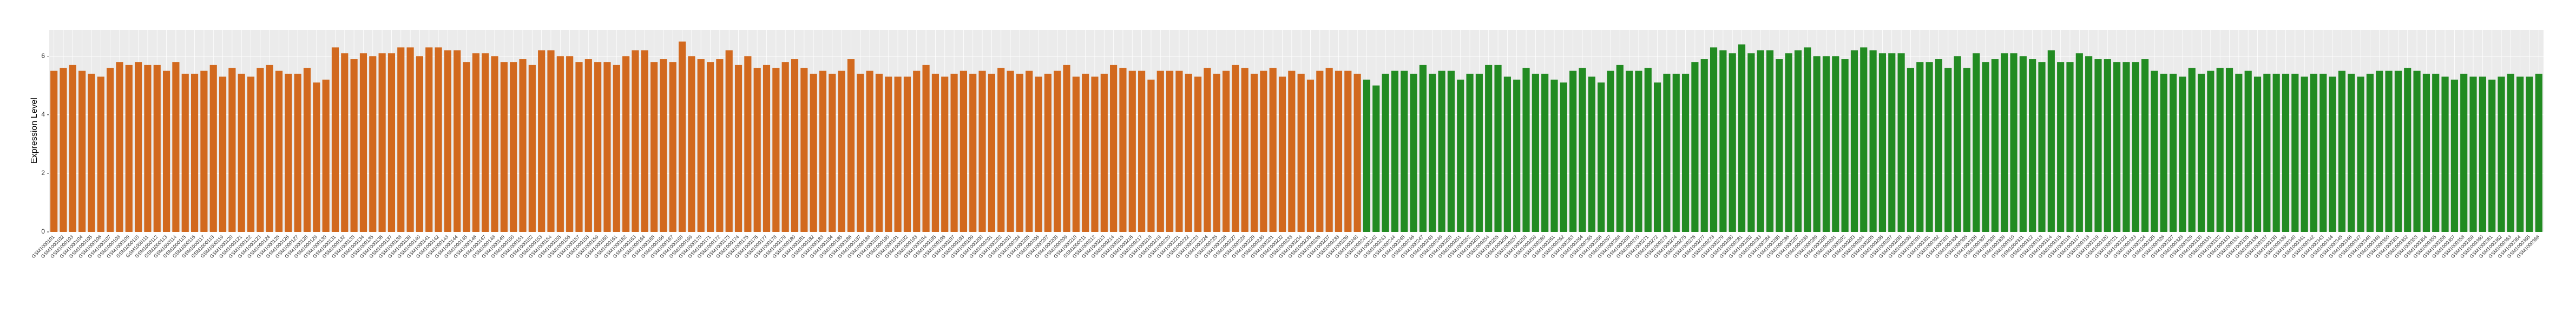  What do you see at coordinates (34, 131) in the screenshot?
I see `y-axis-label: Expression Level` at bounding box center [34, 131].